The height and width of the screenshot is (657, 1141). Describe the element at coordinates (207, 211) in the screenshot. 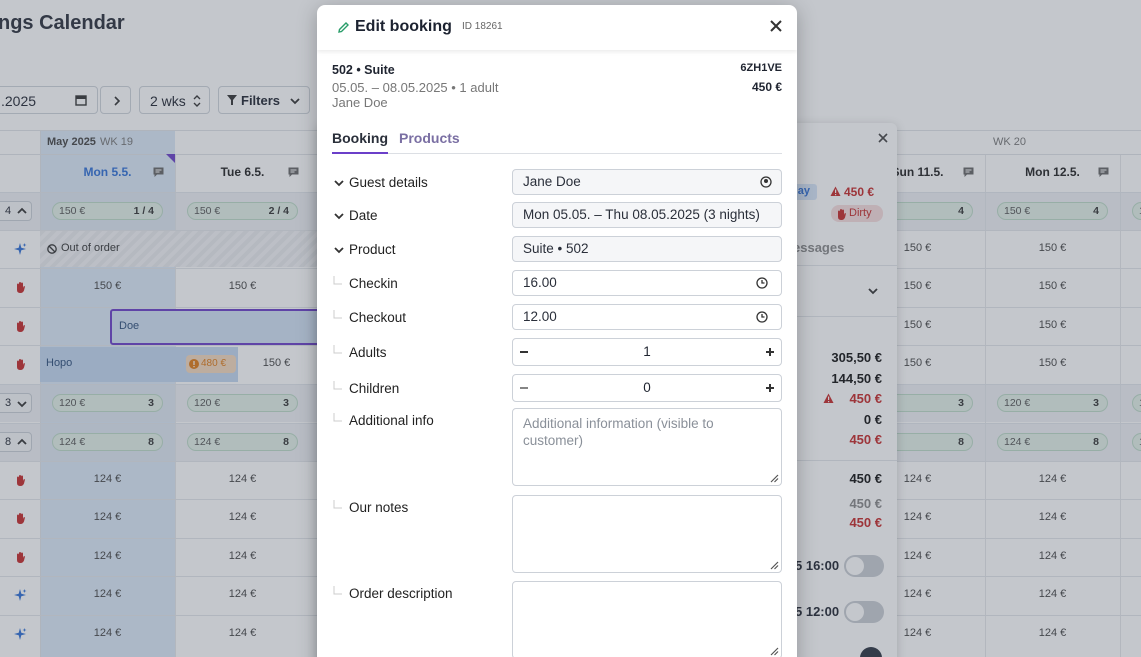

I see `pill-price: 150 €` at that location.